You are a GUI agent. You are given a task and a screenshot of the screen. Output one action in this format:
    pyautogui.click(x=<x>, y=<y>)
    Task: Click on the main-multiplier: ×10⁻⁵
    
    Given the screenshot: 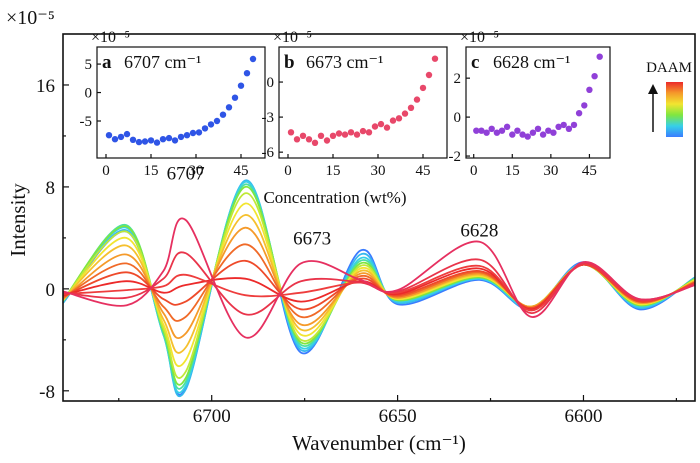 What is the action you would take?
    pyautogui.click(x=30, y=18)
    